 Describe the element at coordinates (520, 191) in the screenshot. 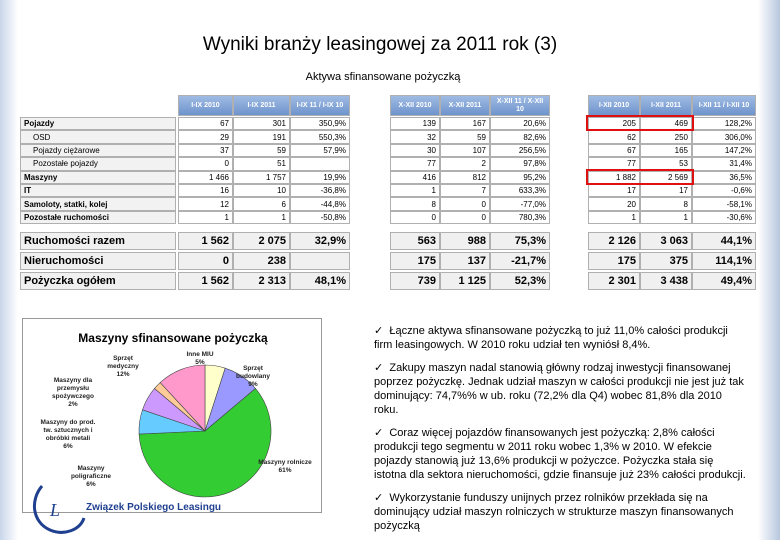

I see `table-cell: 633,3%` at that location.